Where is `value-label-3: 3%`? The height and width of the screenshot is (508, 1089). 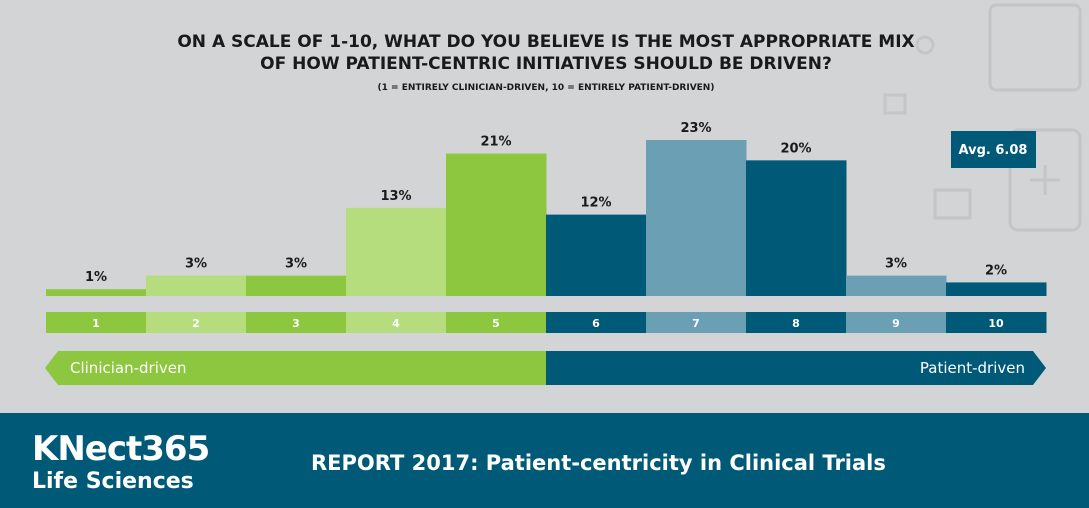 value-label-3: 3% is located at coordinates (296, 264).